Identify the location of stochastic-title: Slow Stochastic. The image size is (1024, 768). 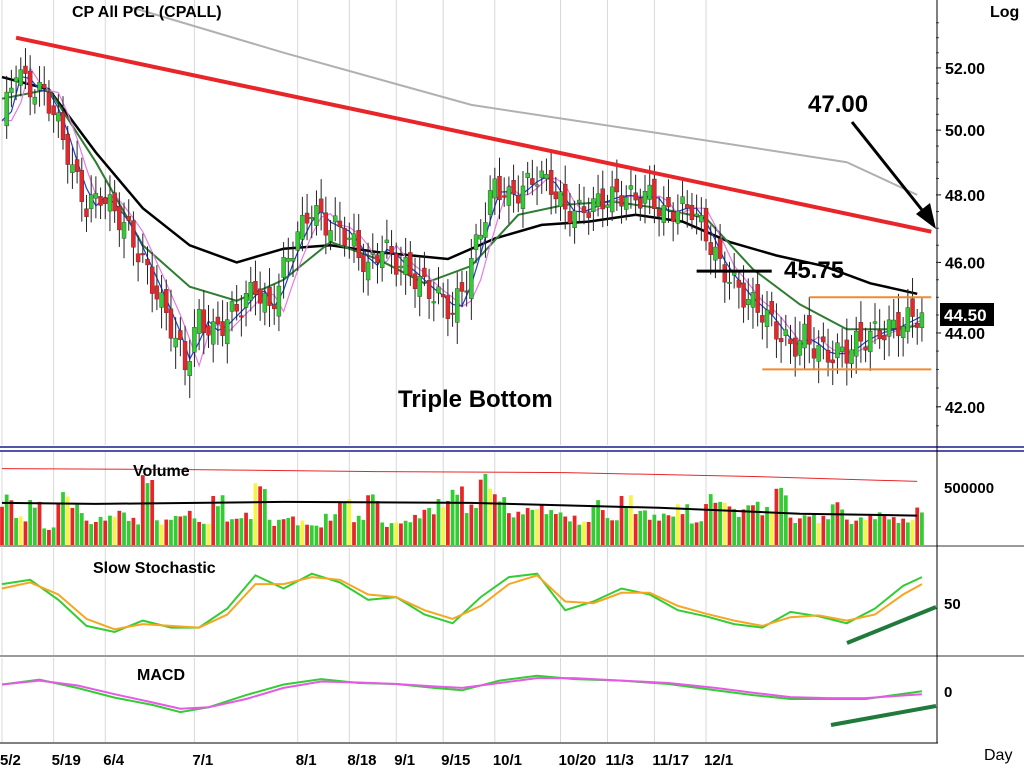
(154, 568).